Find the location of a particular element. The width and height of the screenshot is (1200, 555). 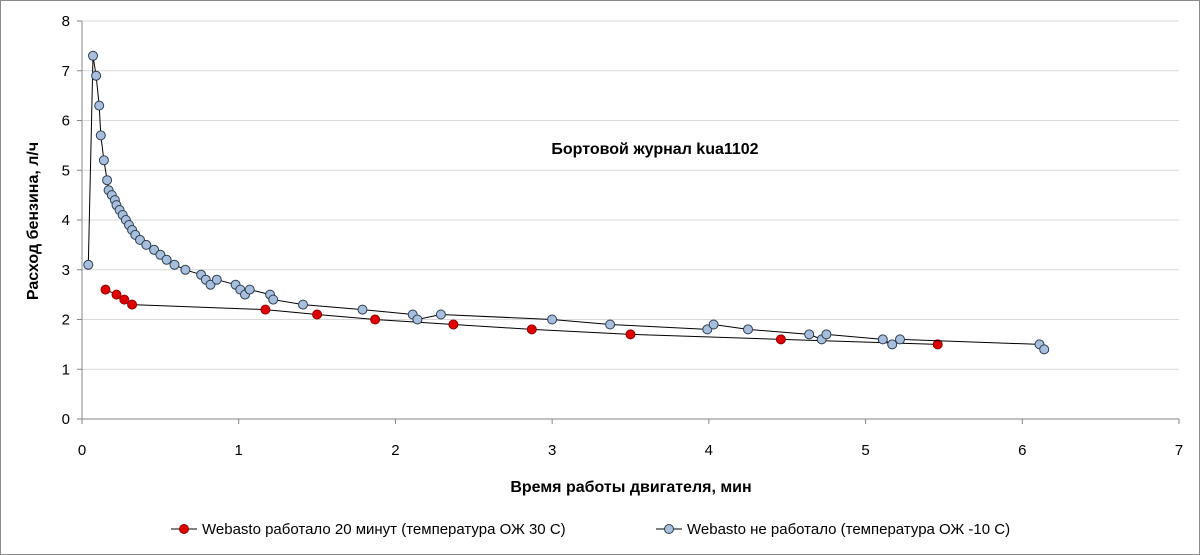

x-tick-label-7: 7 is located at coordinates (1179, 450).